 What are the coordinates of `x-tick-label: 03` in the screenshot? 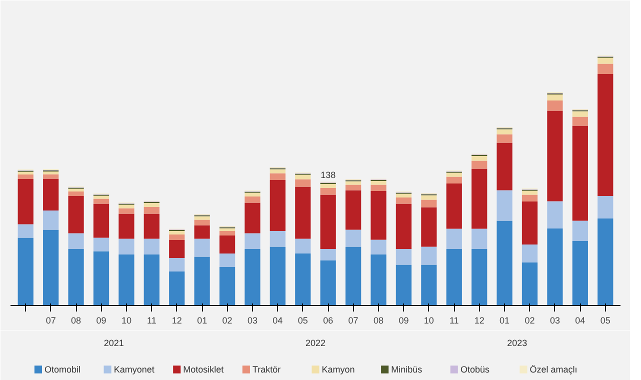 It's located at (252, 321).